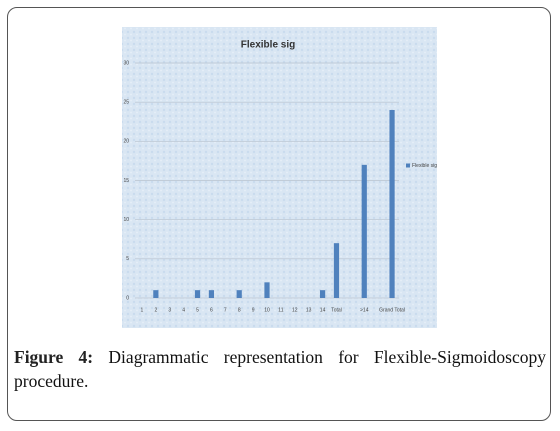 This screenshot has height=431, width=560. I want to click on x-tick-label: Grand Total, so click(392, 310).